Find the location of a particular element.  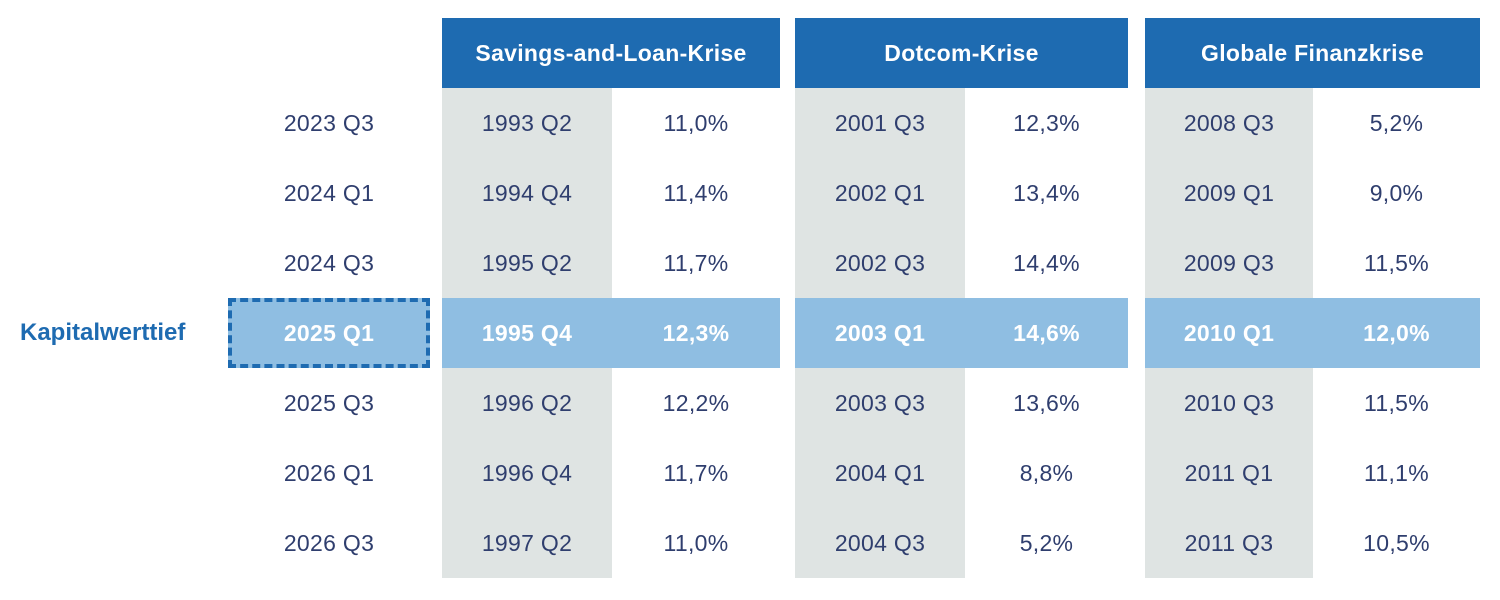

quarter-cell: 2008 Q3 is located at coordinates (1229, 123).